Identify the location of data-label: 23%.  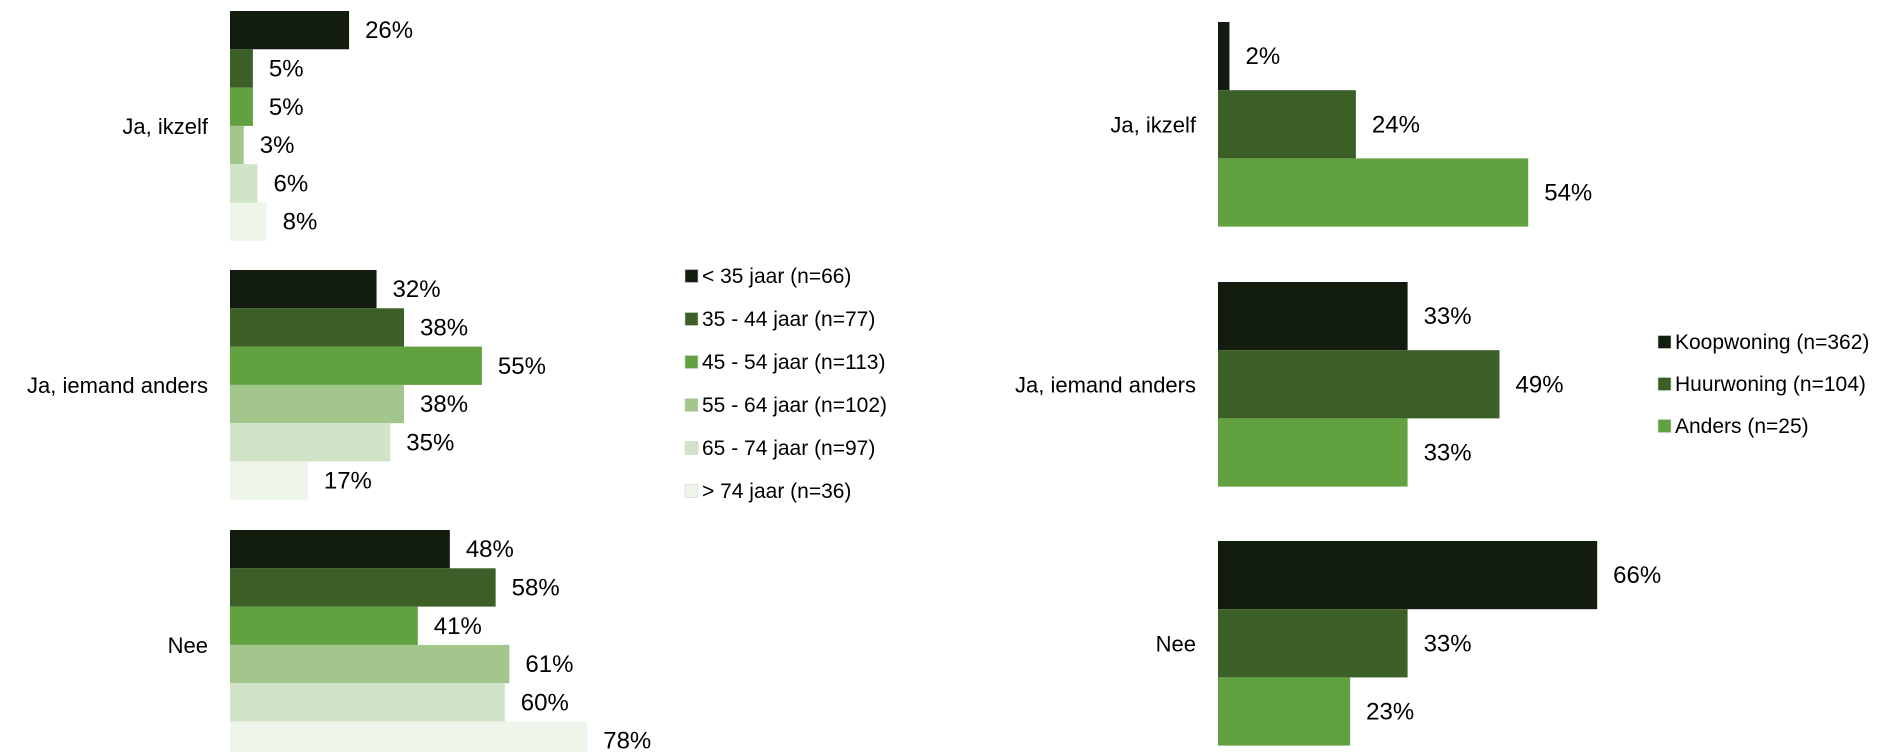
(1390, 712).